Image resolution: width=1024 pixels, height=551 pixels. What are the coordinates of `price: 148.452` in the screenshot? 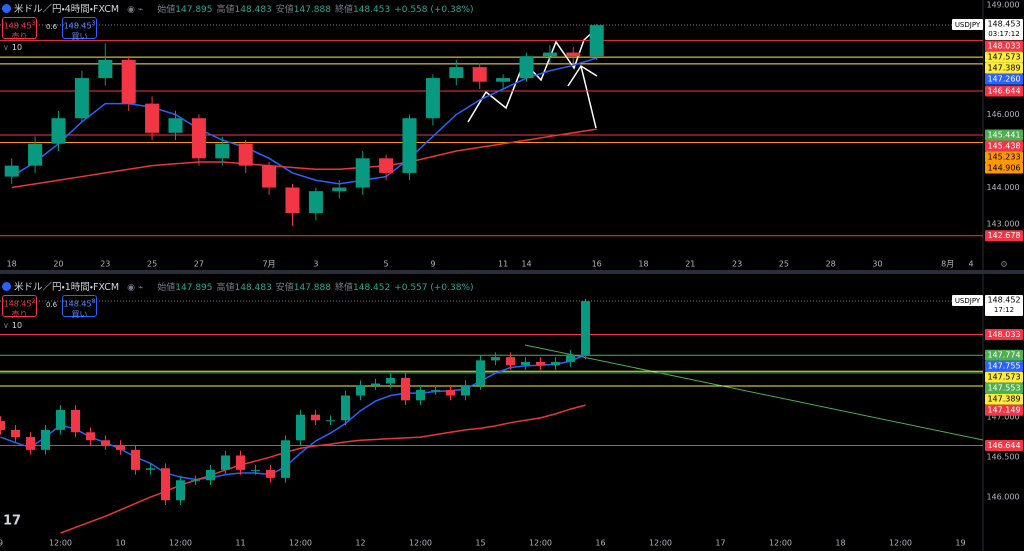 It's located at (19, 303).